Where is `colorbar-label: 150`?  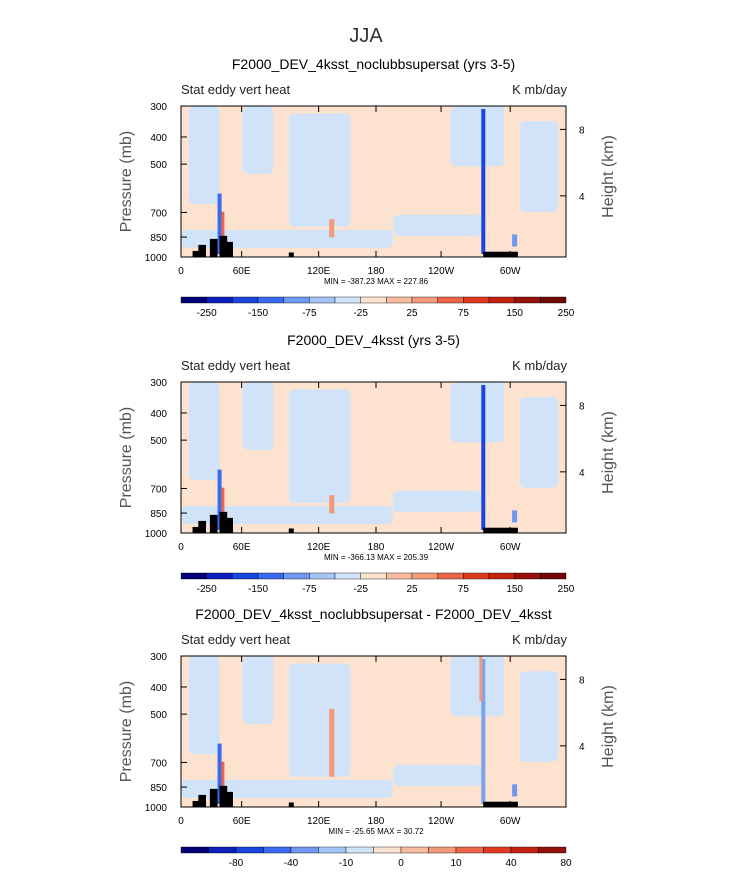
colorbar-label: 150 is located at coordinates (514, 313).